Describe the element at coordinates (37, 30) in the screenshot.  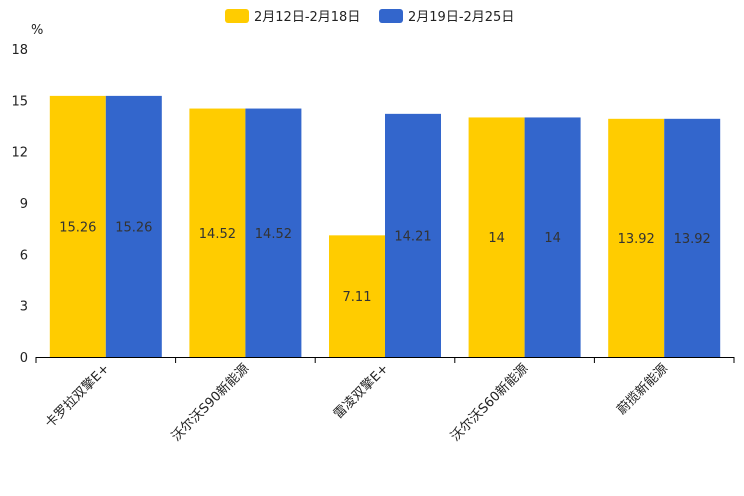
I see `y-axis-unit-label: %` at that location.